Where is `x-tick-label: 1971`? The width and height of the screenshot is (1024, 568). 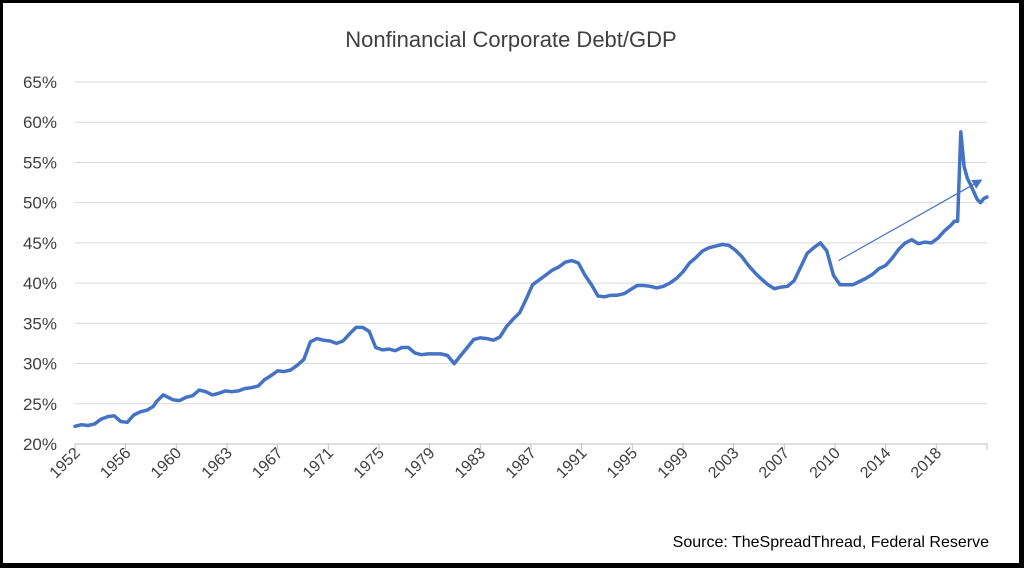 x-tick-label: 1971 is located at coordinates (318, 463).